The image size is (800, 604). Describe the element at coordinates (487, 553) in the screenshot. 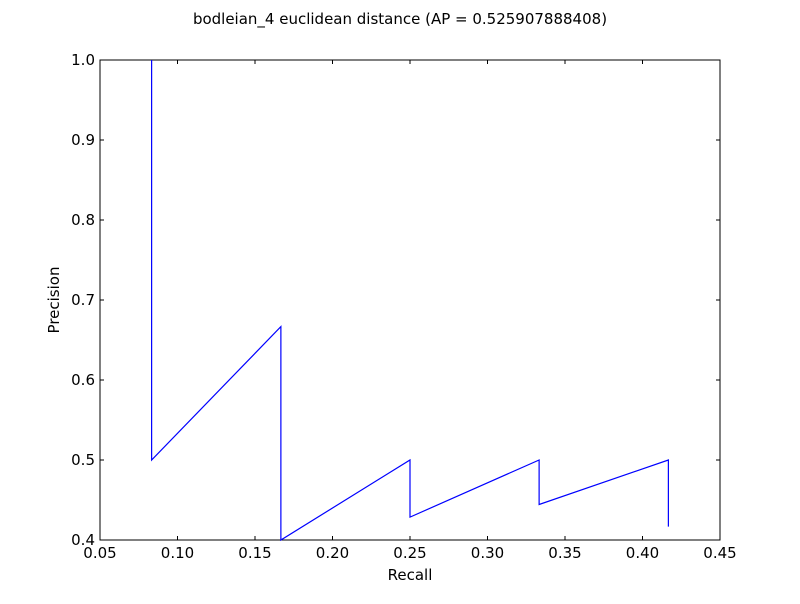

I see `x-tick-label: 0.30` at that location.